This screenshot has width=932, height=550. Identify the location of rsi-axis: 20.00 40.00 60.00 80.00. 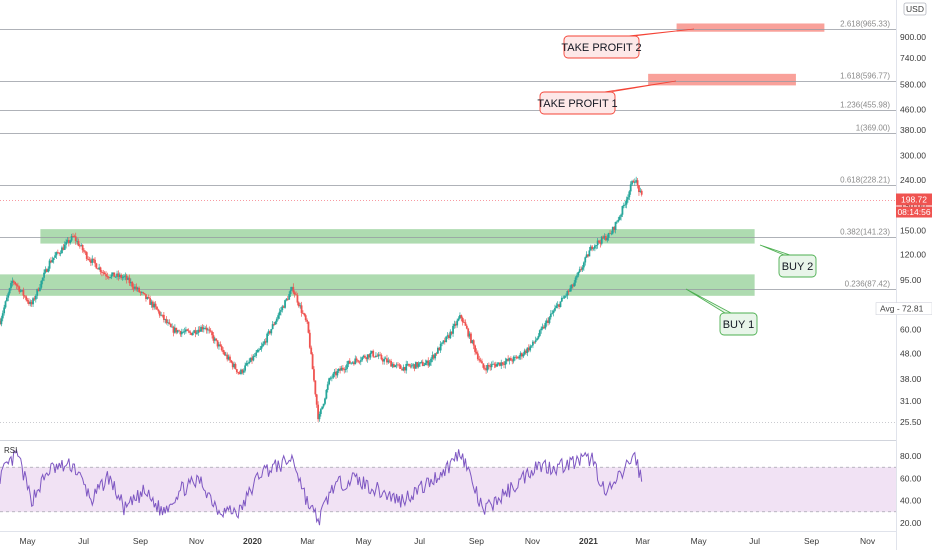
(911, 489).